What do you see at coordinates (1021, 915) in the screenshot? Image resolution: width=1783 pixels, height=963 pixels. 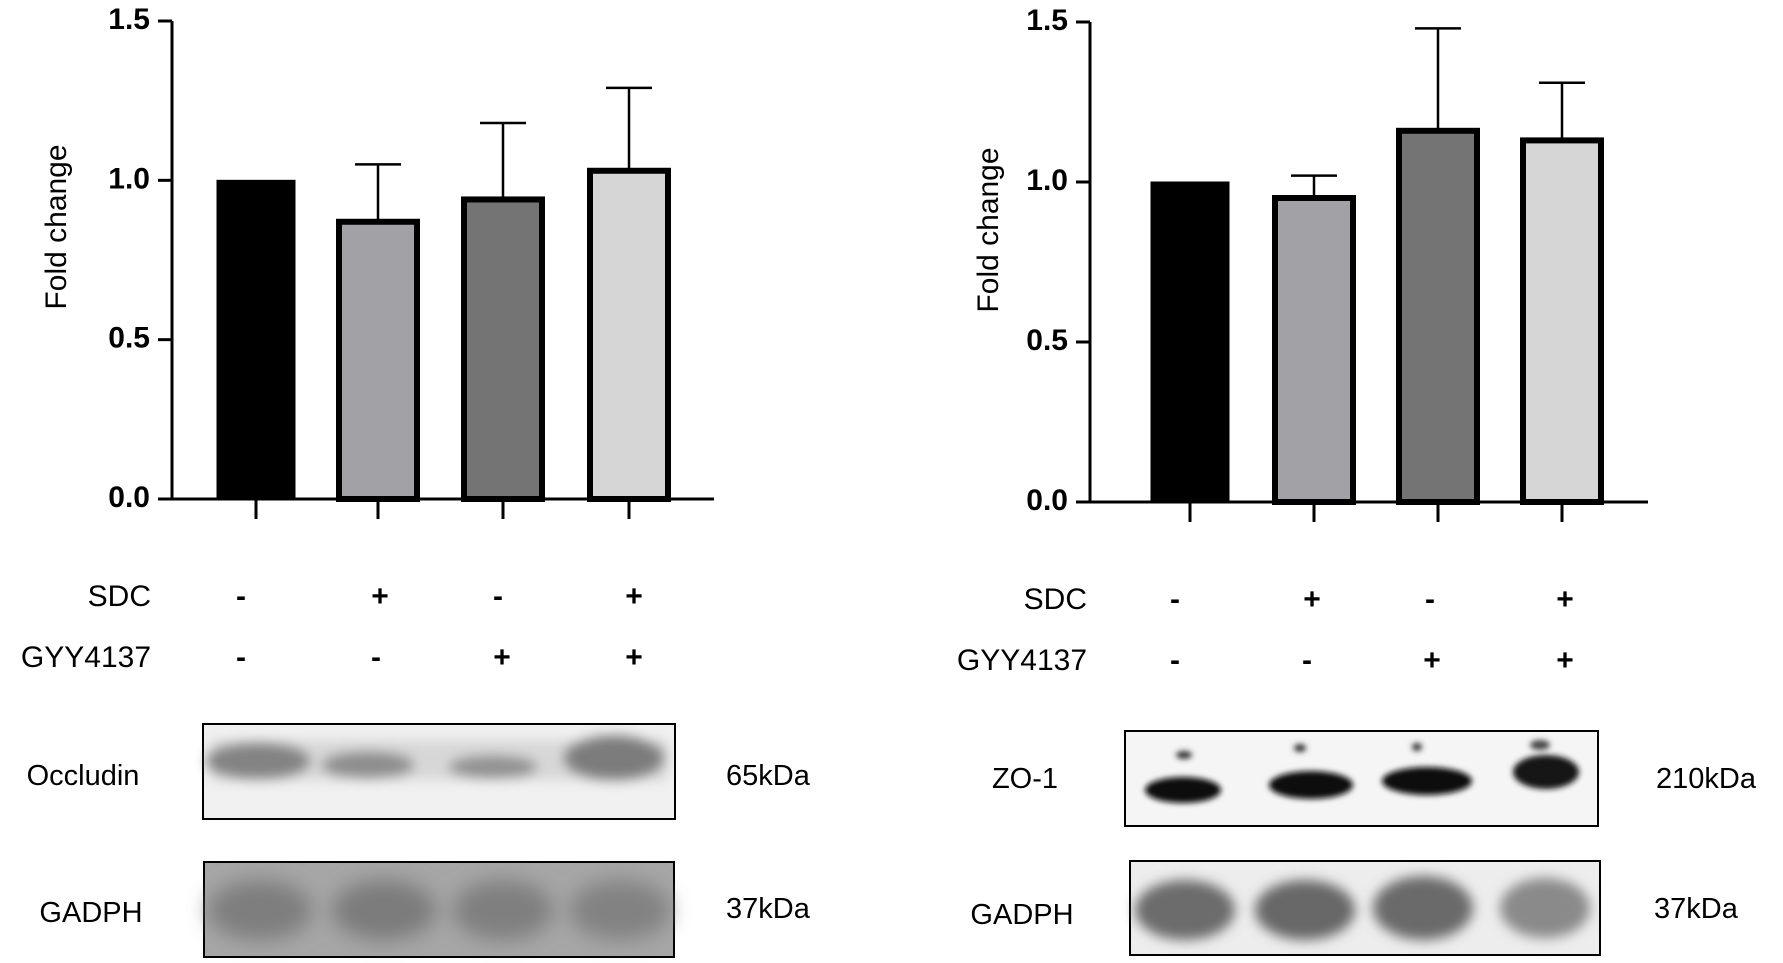 I see `right-blot-gadph-label: GADPH` at bounding box center [1021, 915].